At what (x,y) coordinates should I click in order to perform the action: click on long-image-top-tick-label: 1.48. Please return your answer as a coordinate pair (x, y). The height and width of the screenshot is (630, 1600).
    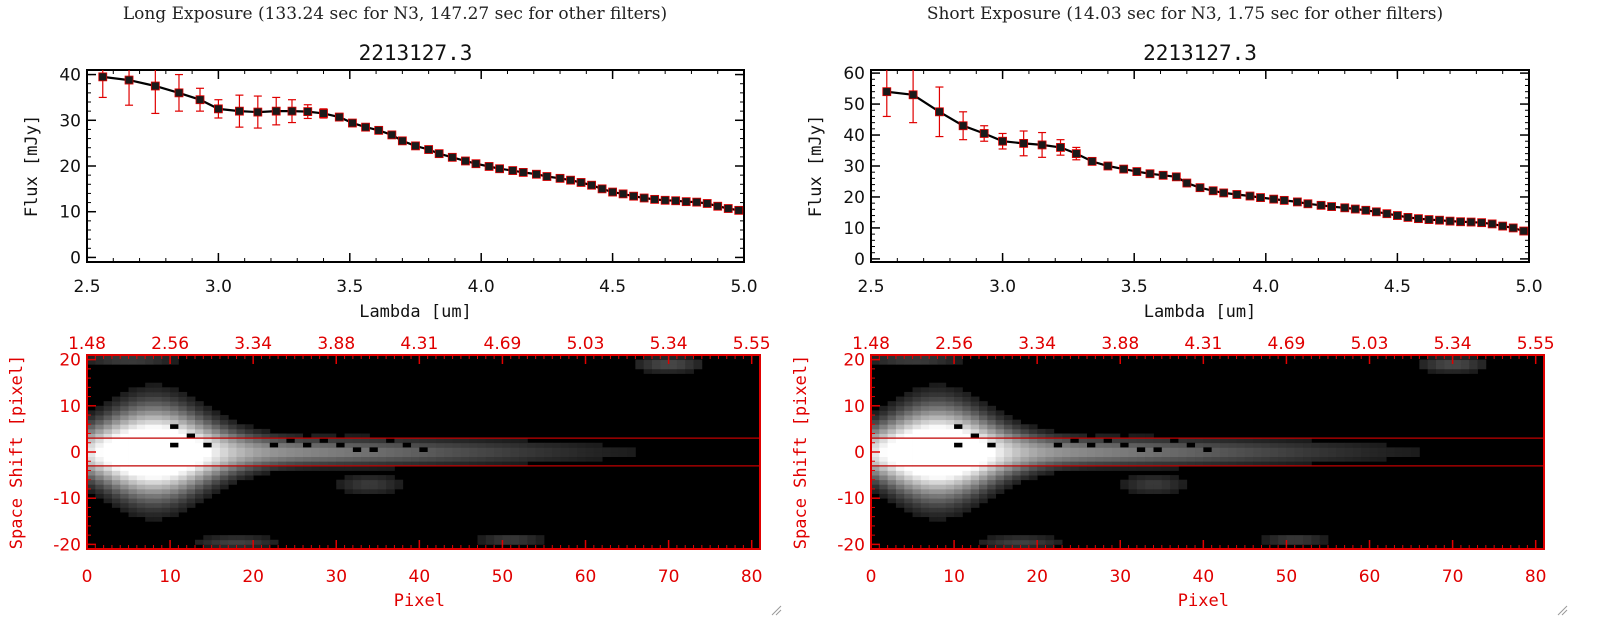
    Looking at the image, I should click on (87, 344).